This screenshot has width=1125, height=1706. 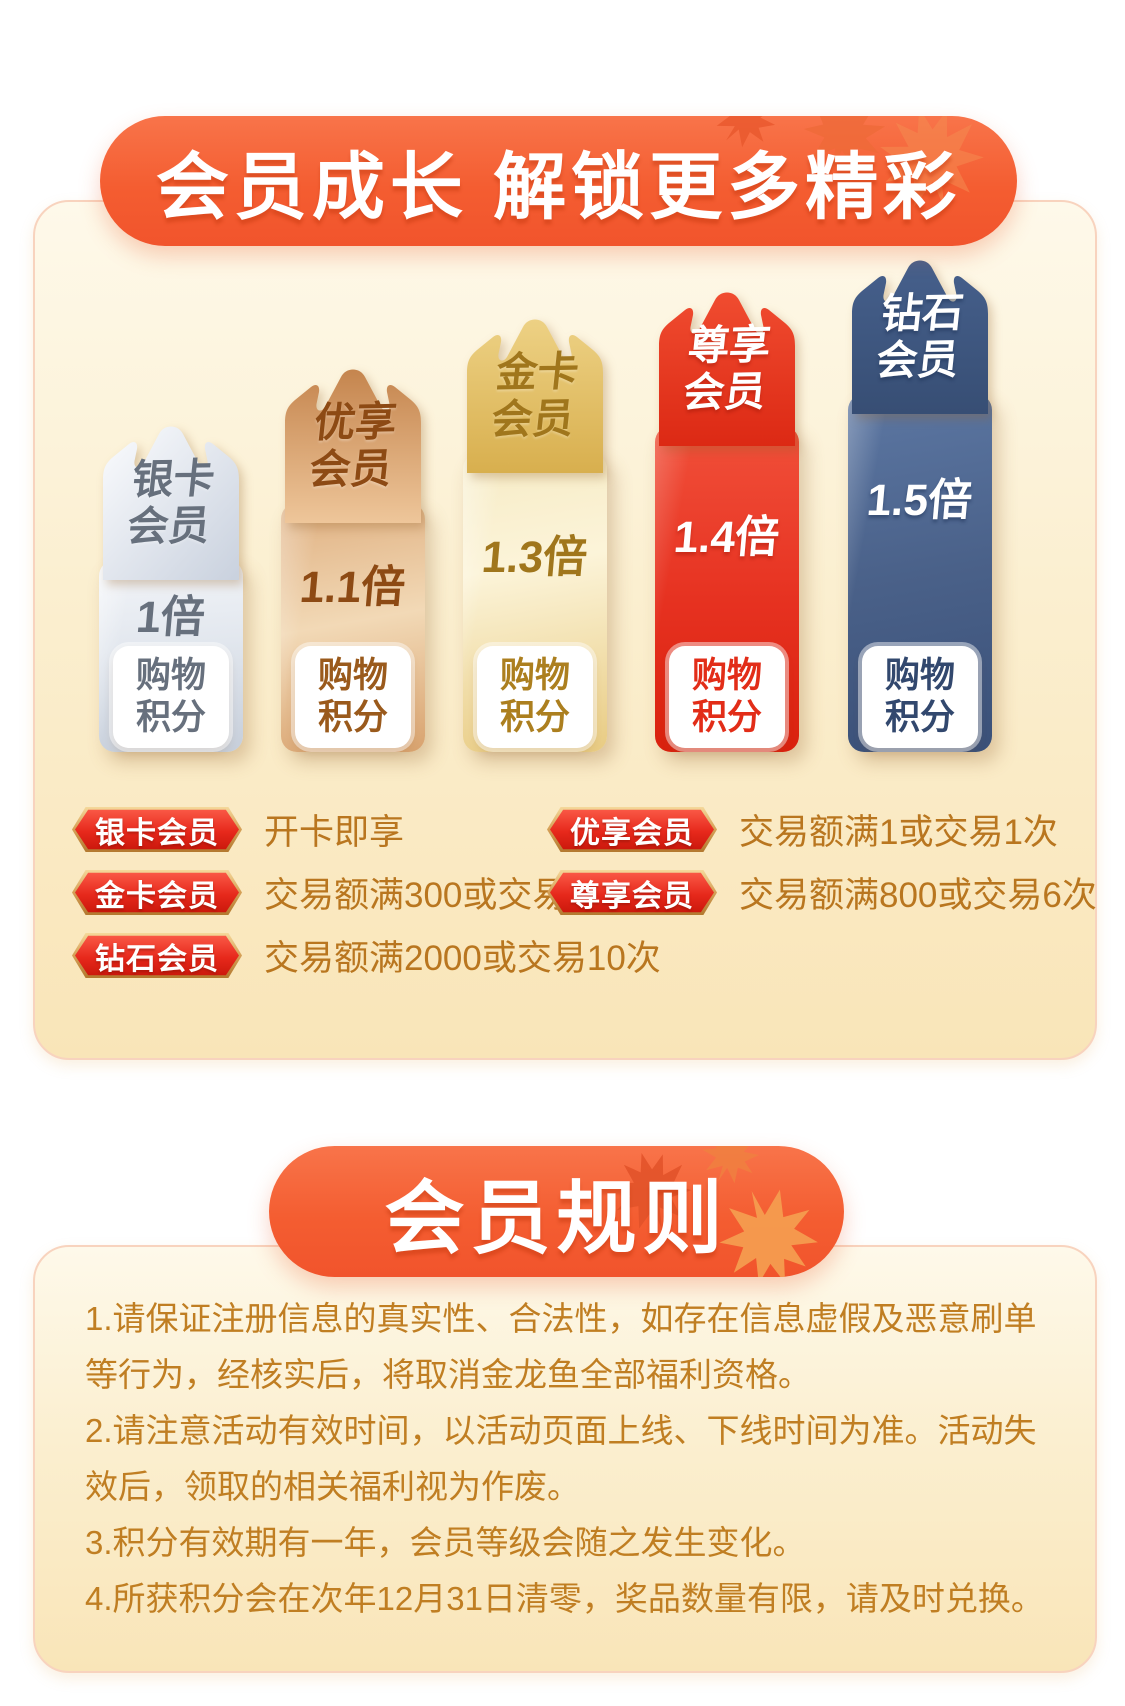 I want to click on tier-name: 银卡 会员, so click(x=171, y=503).